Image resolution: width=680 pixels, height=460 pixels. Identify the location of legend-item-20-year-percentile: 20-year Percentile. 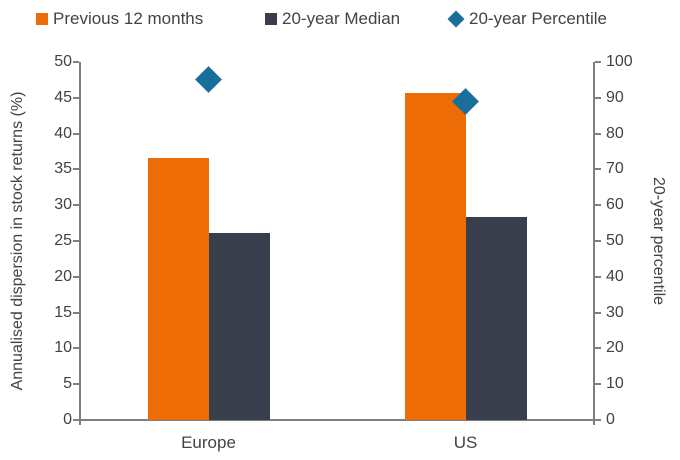
(527, 19).